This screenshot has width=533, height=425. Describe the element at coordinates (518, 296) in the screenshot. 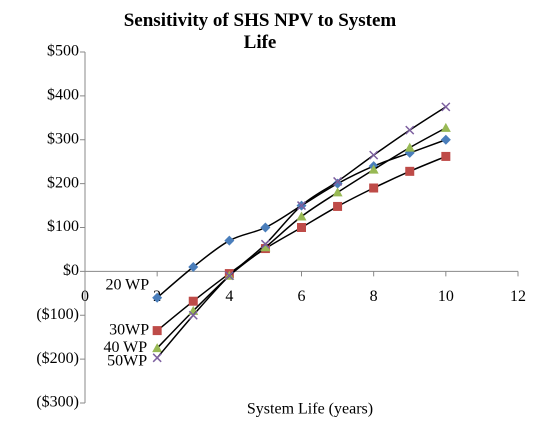

I see `x-tick-label: 12` at that location.